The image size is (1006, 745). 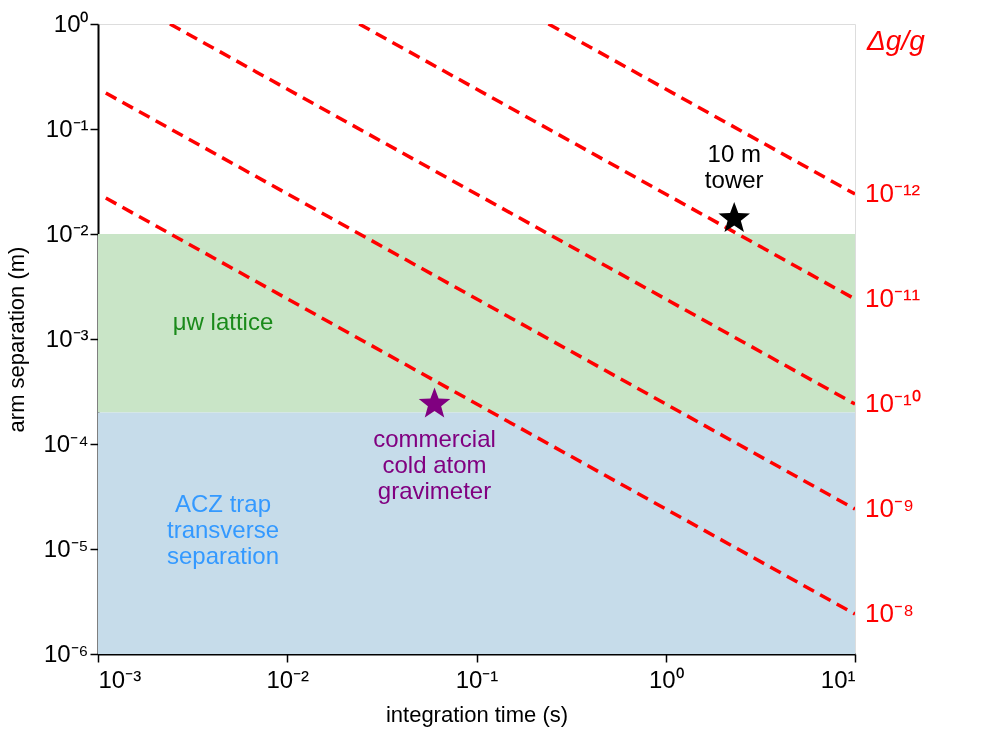 What do you see at coordinates (223, 322) in the screenshot?
I see `band-label: μw lattice` at bounding box center [223, 322].